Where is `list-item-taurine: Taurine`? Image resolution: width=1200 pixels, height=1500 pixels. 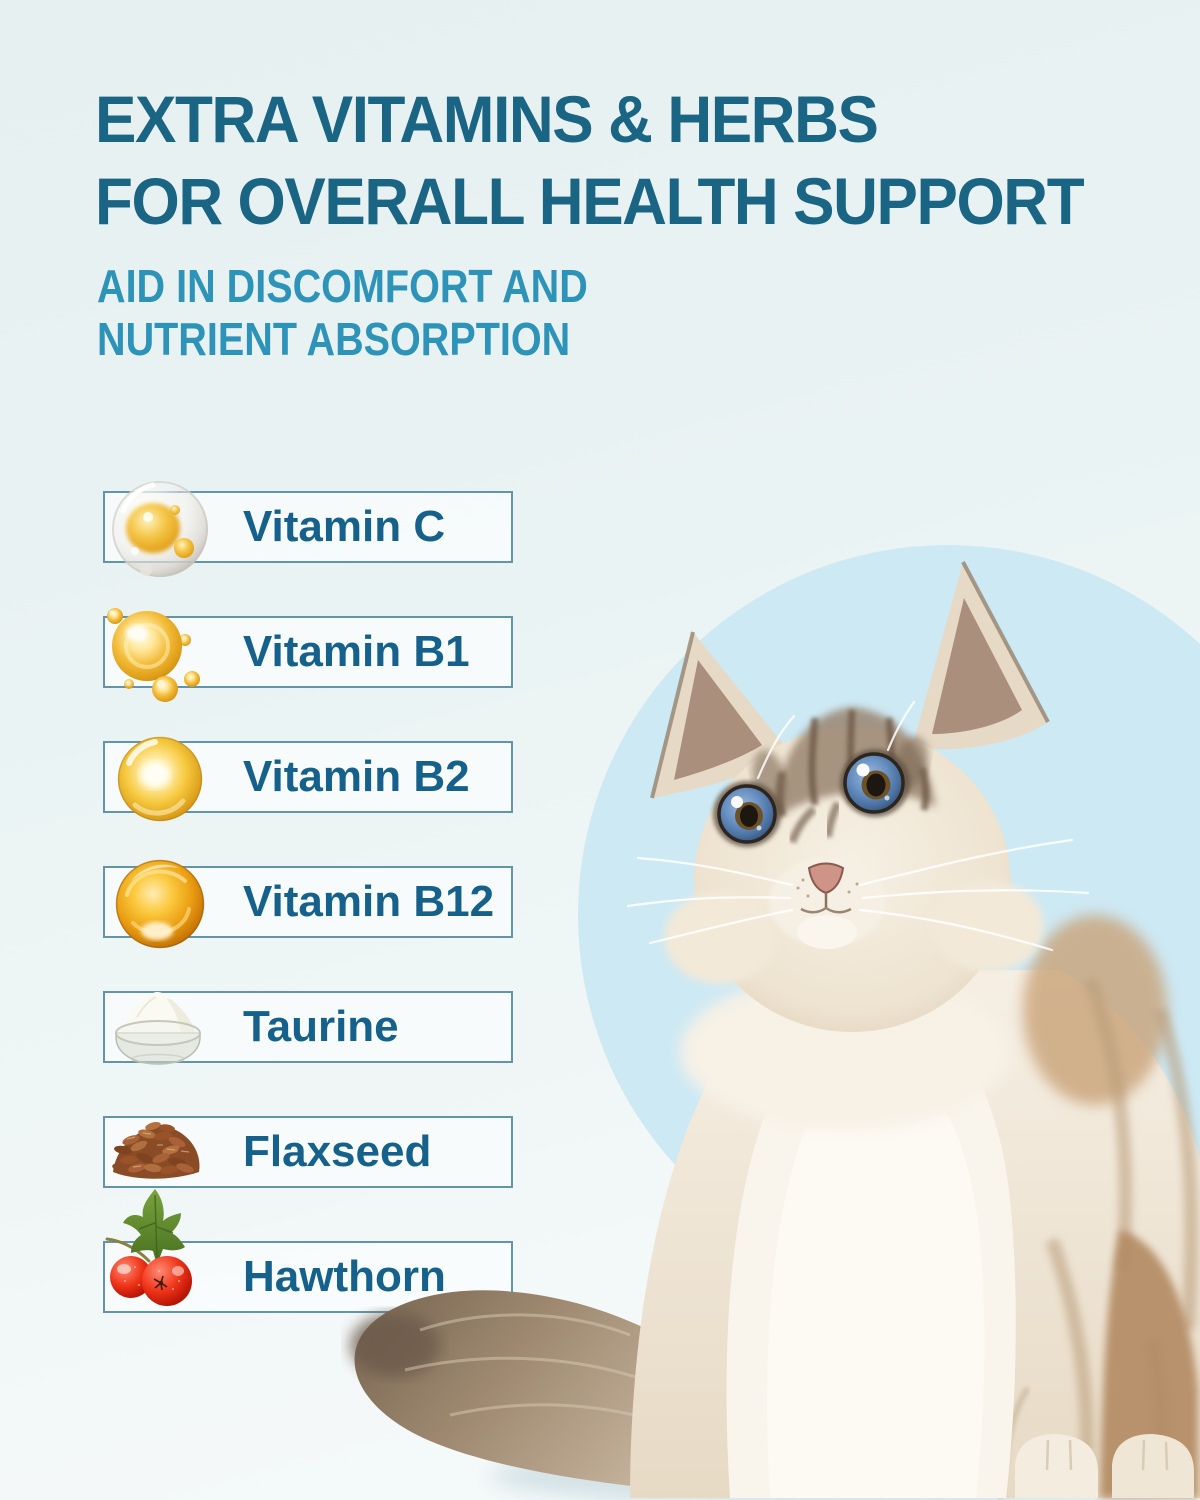 list-item-taurine: Taurine is located at coordinates (308, 1028).